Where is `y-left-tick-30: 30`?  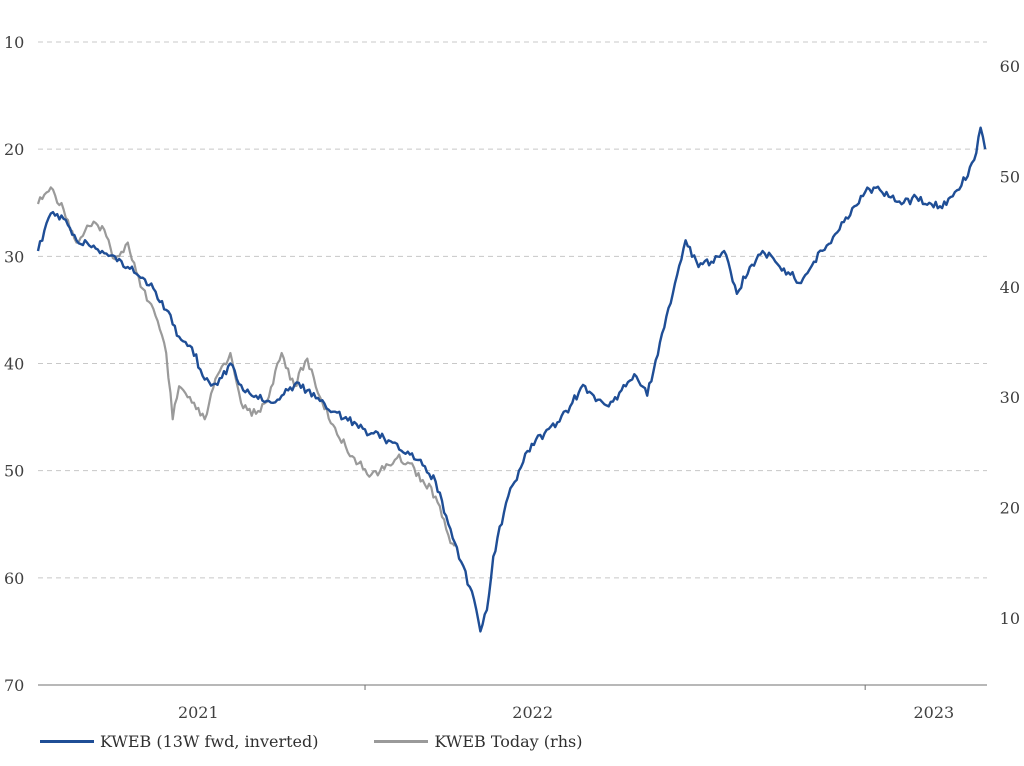 y-left-tick-30: 30 is located at coordinates (14, 256).